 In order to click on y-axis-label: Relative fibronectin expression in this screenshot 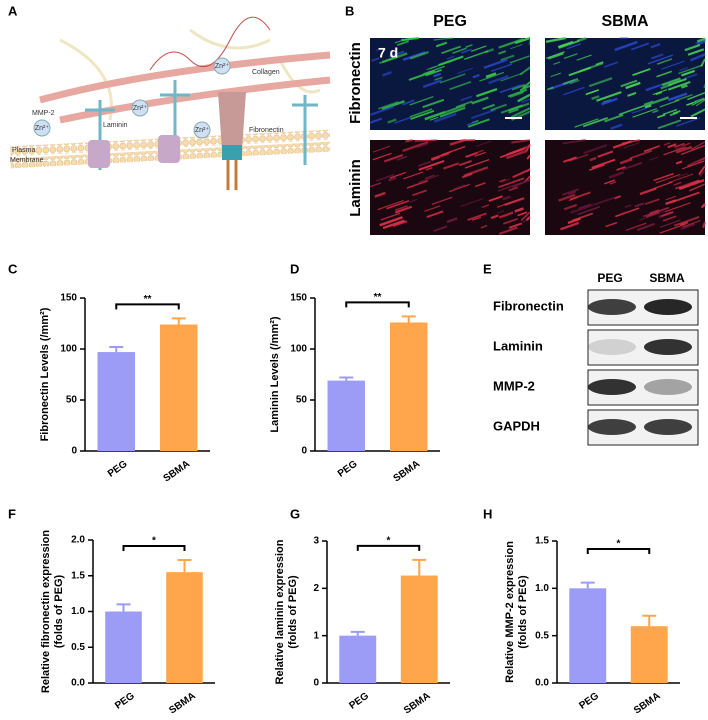, I will do `click(46, 611)`.